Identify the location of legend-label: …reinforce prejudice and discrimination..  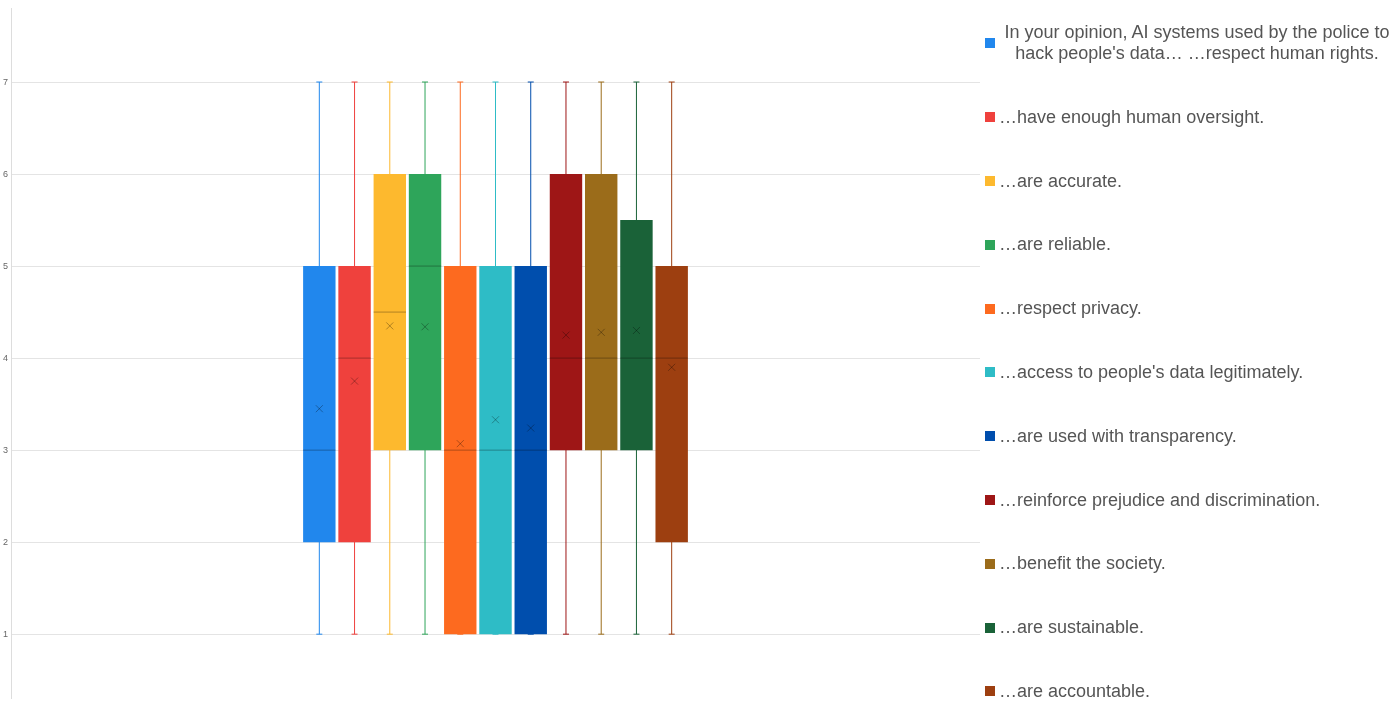
(1160, 500).